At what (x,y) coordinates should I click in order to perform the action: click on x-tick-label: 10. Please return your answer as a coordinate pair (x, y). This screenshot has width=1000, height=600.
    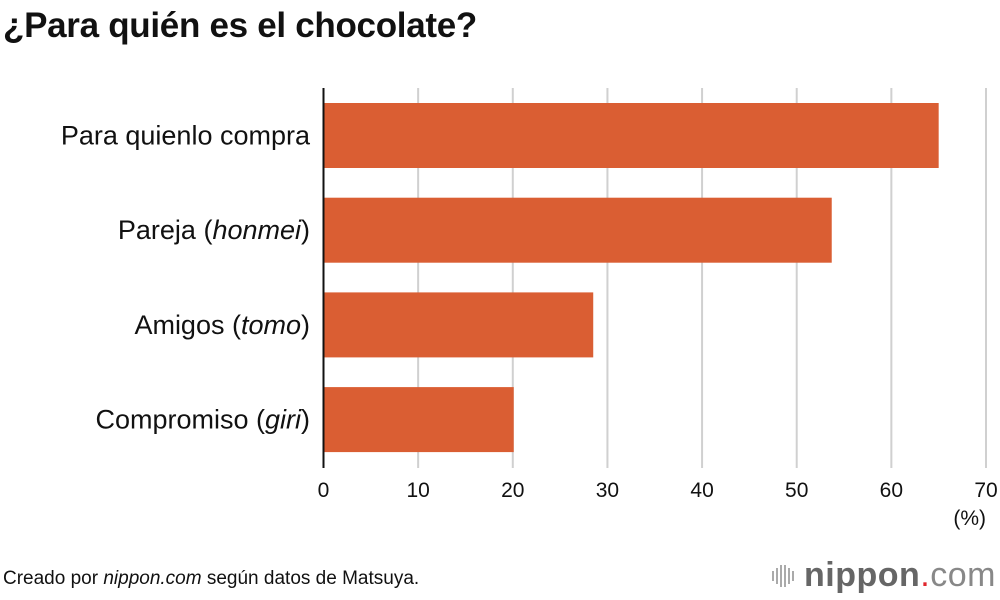
    Looking at the image, I should click on (417, 490).